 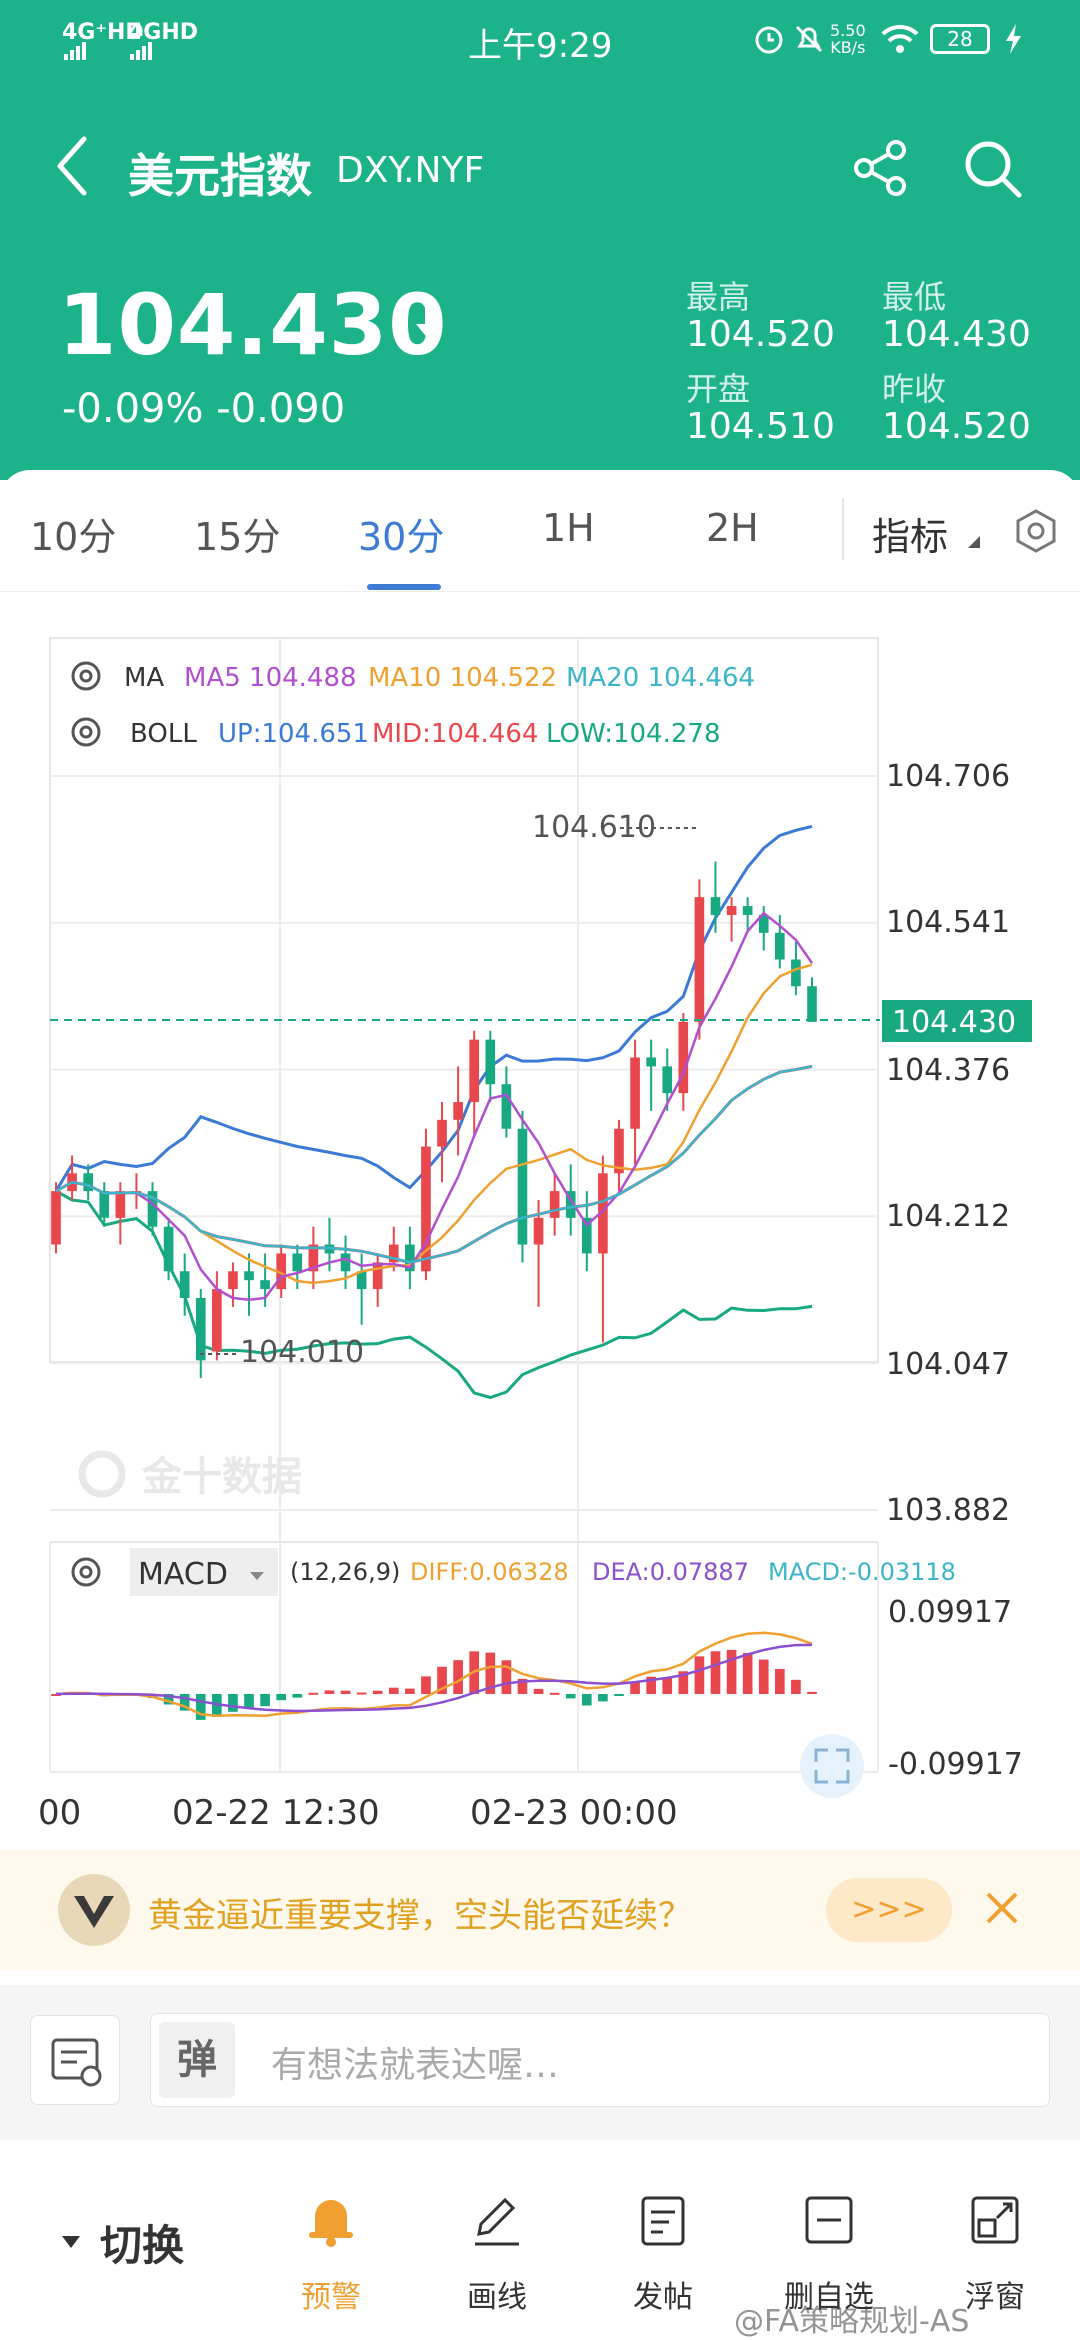 I want to click on back-icon, so click(x=72, y=168).